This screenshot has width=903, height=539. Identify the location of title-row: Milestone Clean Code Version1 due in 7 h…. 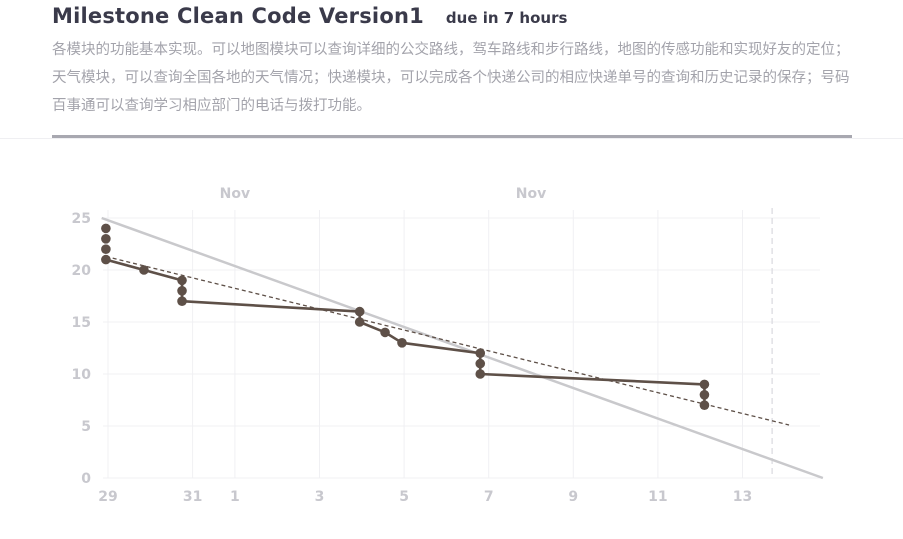
(452, 16).